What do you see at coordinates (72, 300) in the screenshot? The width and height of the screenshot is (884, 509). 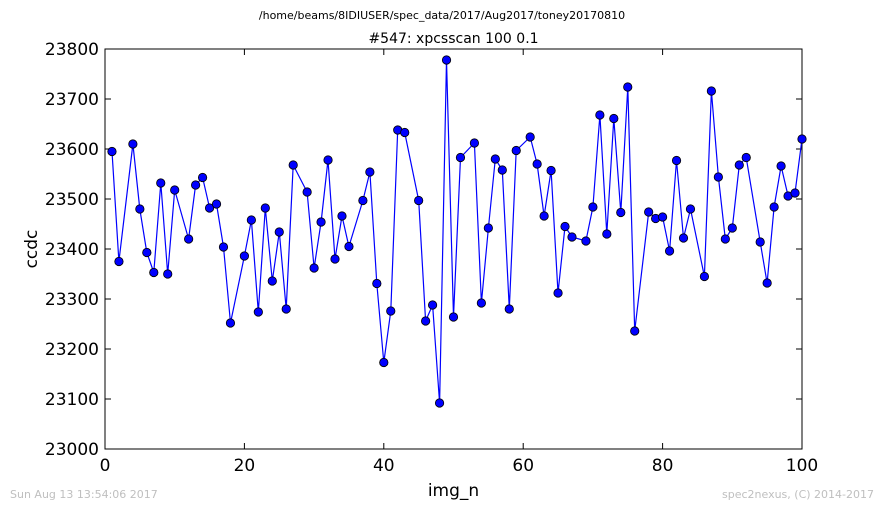 I see `y-tick-label: 23300` at bounding box center [72, 300].